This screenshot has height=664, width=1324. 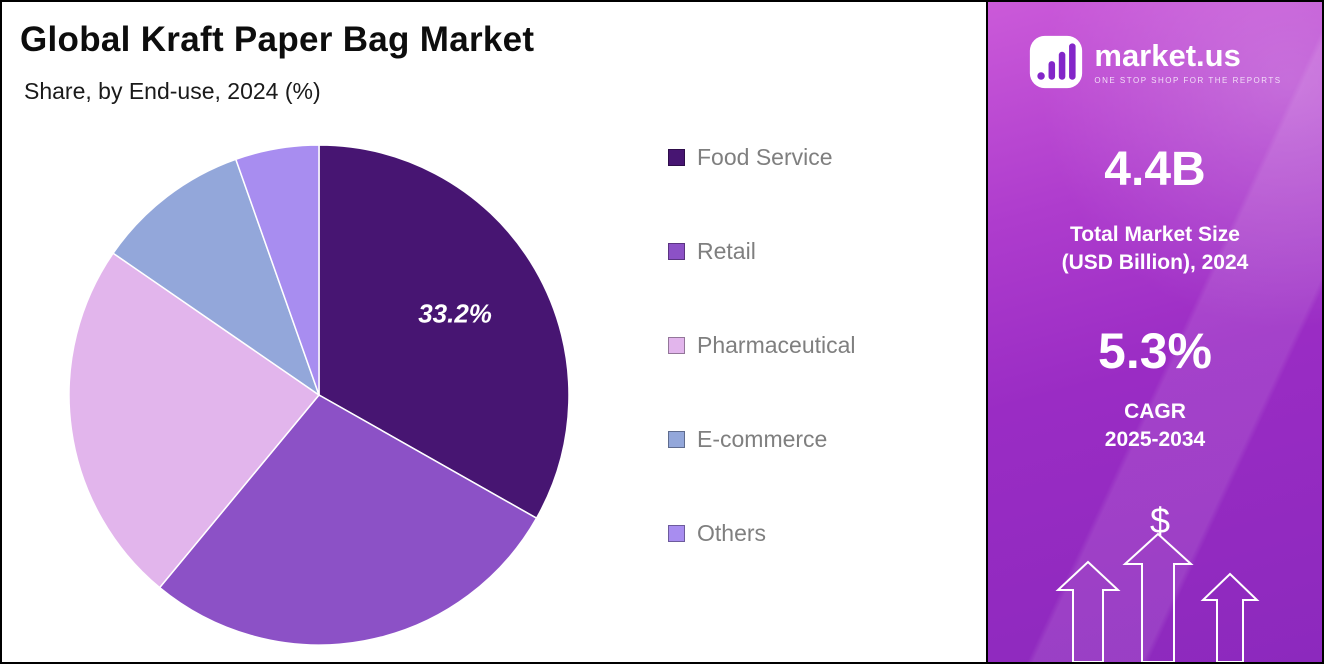 I want to click on legend-item-pharmaceutical: Pharmaceutical, so click(x=762, y=345).